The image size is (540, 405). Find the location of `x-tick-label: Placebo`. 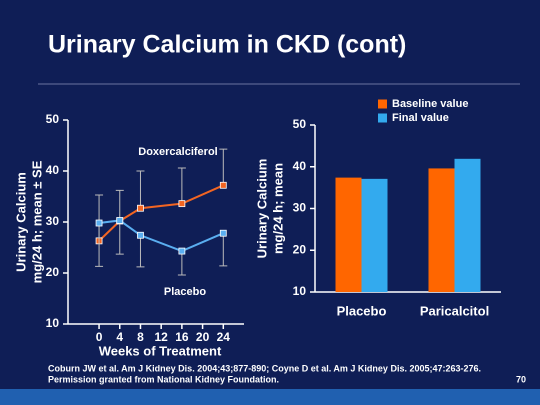

x-tick-label: Placebo is located at coordinates (362, 310).